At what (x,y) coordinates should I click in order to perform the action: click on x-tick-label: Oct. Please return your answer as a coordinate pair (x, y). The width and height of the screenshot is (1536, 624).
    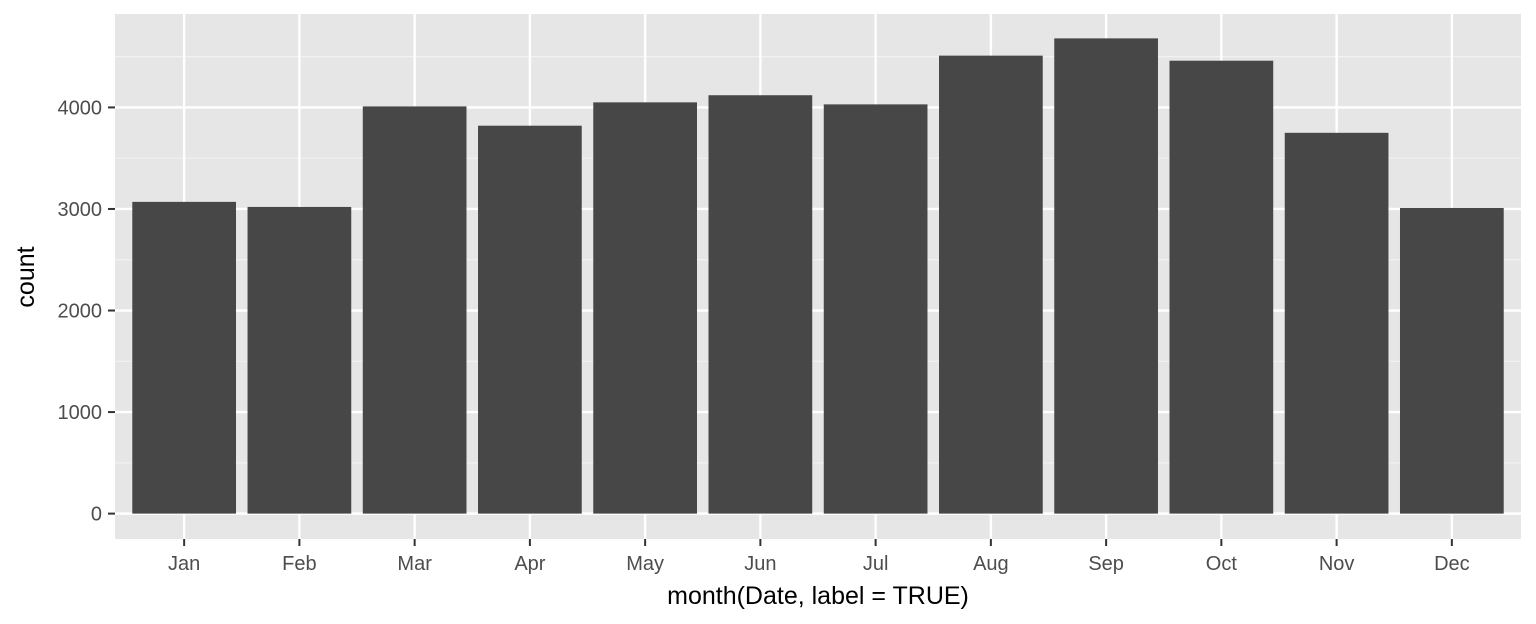
    Looking at the image, I should click on (1222, 564).